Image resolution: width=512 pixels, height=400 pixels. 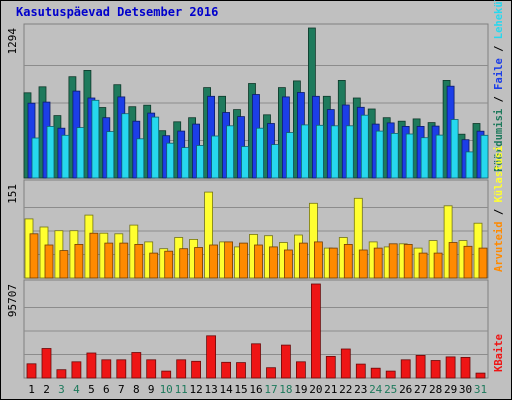 I want to click on x-tick-label: 26, so click(x=405, y=389).